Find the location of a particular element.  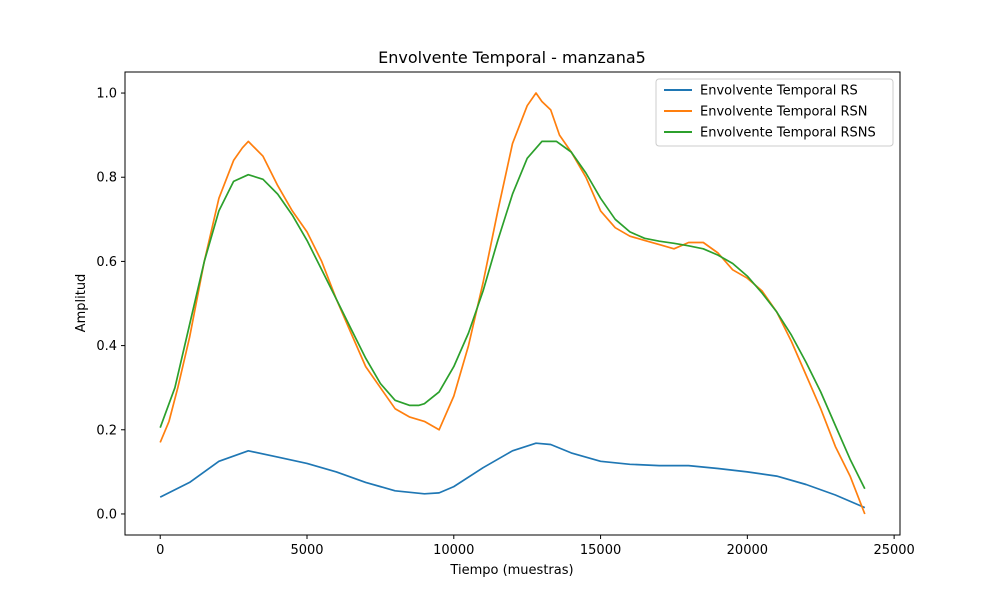

legend-box is located at coordinates (774, 112).